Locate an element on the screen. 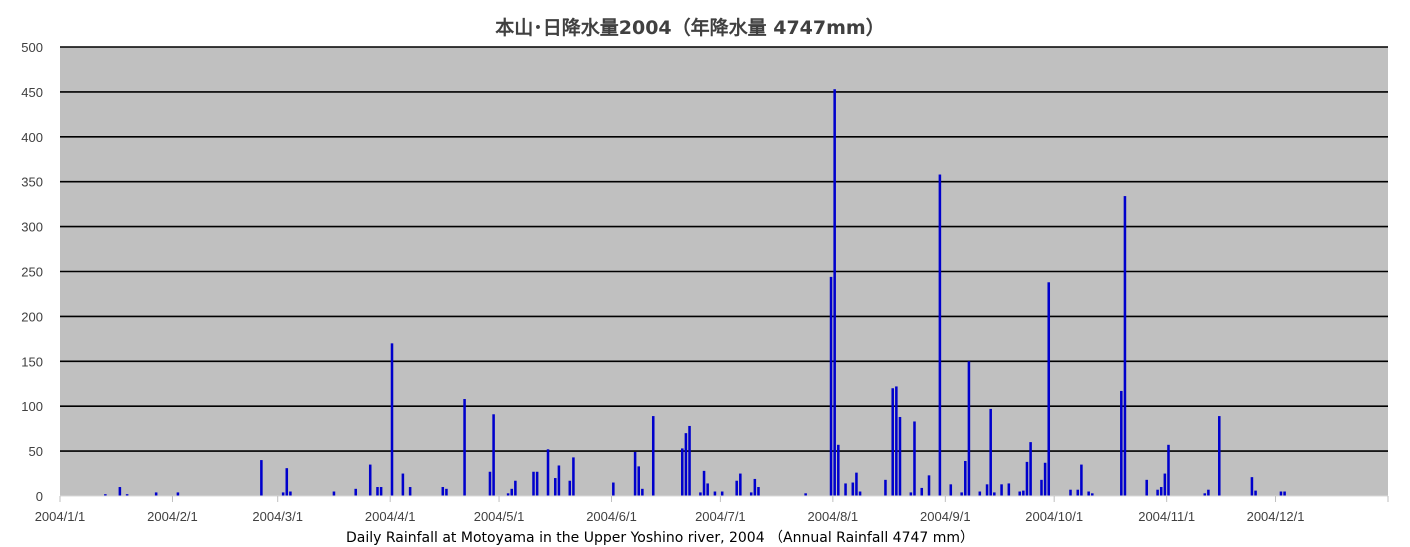 The image size is (1410, 547). x-tick-label: 2004/2/1 is located at coordinates (172, 516).